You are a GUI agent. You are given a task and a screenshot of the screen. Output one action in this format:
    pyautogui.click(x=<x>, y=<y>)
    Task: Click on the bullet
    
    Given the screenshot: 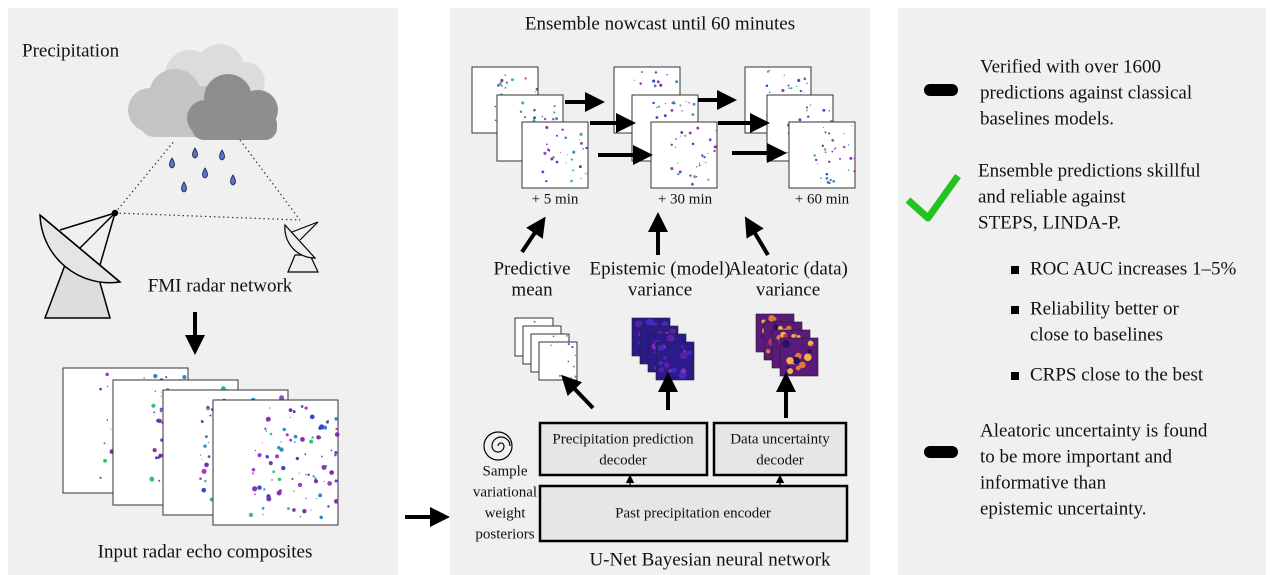 What is the action you would take?
    pyautogui.click(x=1015, y=310)
    